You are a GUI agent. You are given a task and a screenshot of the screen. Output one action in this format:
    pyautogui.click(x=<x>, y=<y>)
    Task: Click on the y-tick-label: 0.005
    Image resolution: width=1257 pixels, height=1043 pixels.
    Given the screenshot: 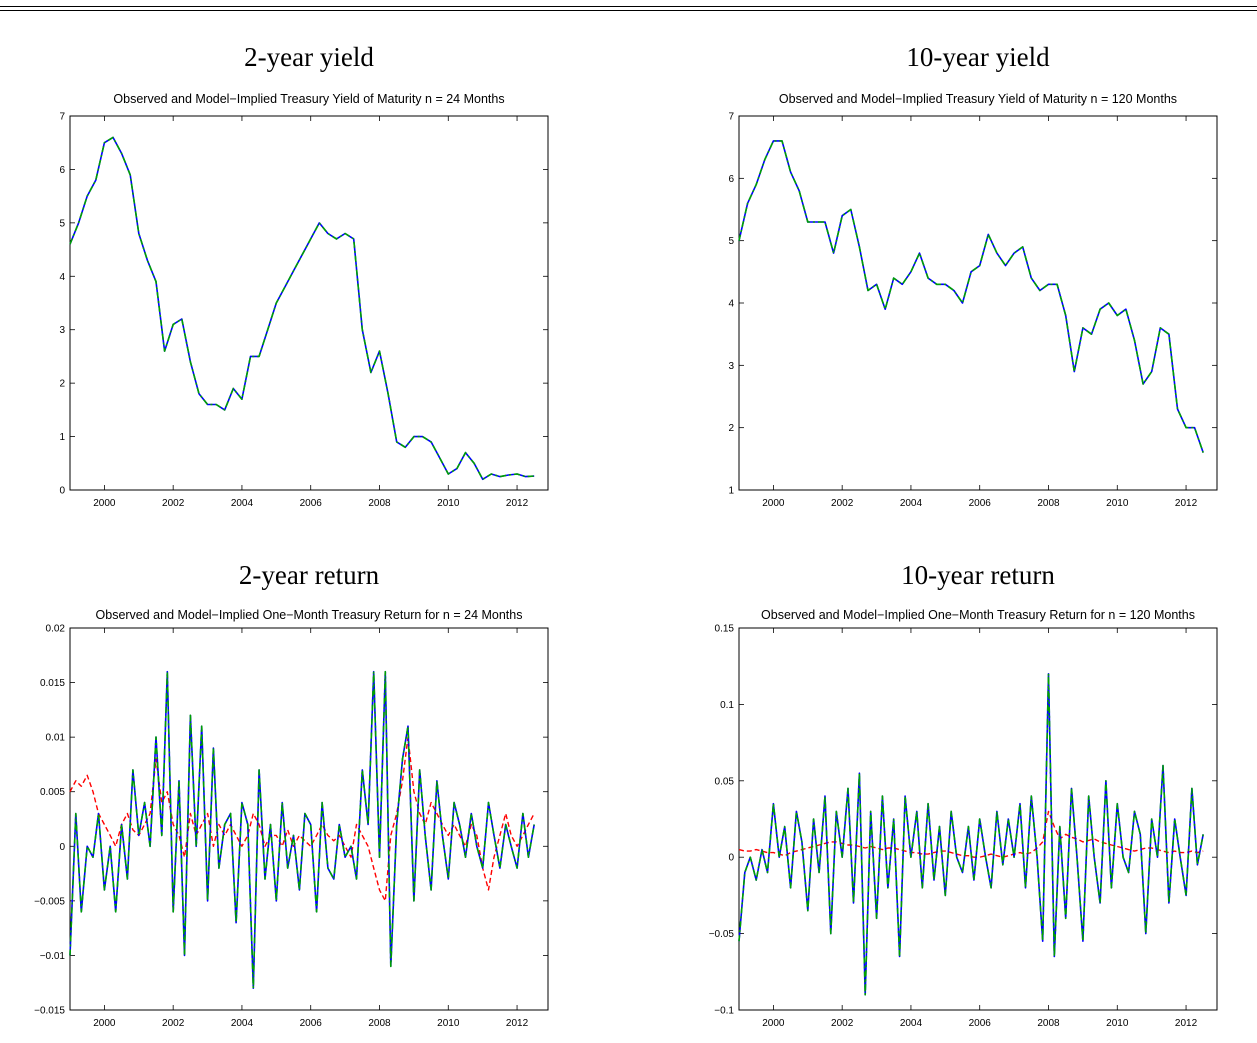 What is the action you would take?
    pyautogui.click(x=52, y=792)
    